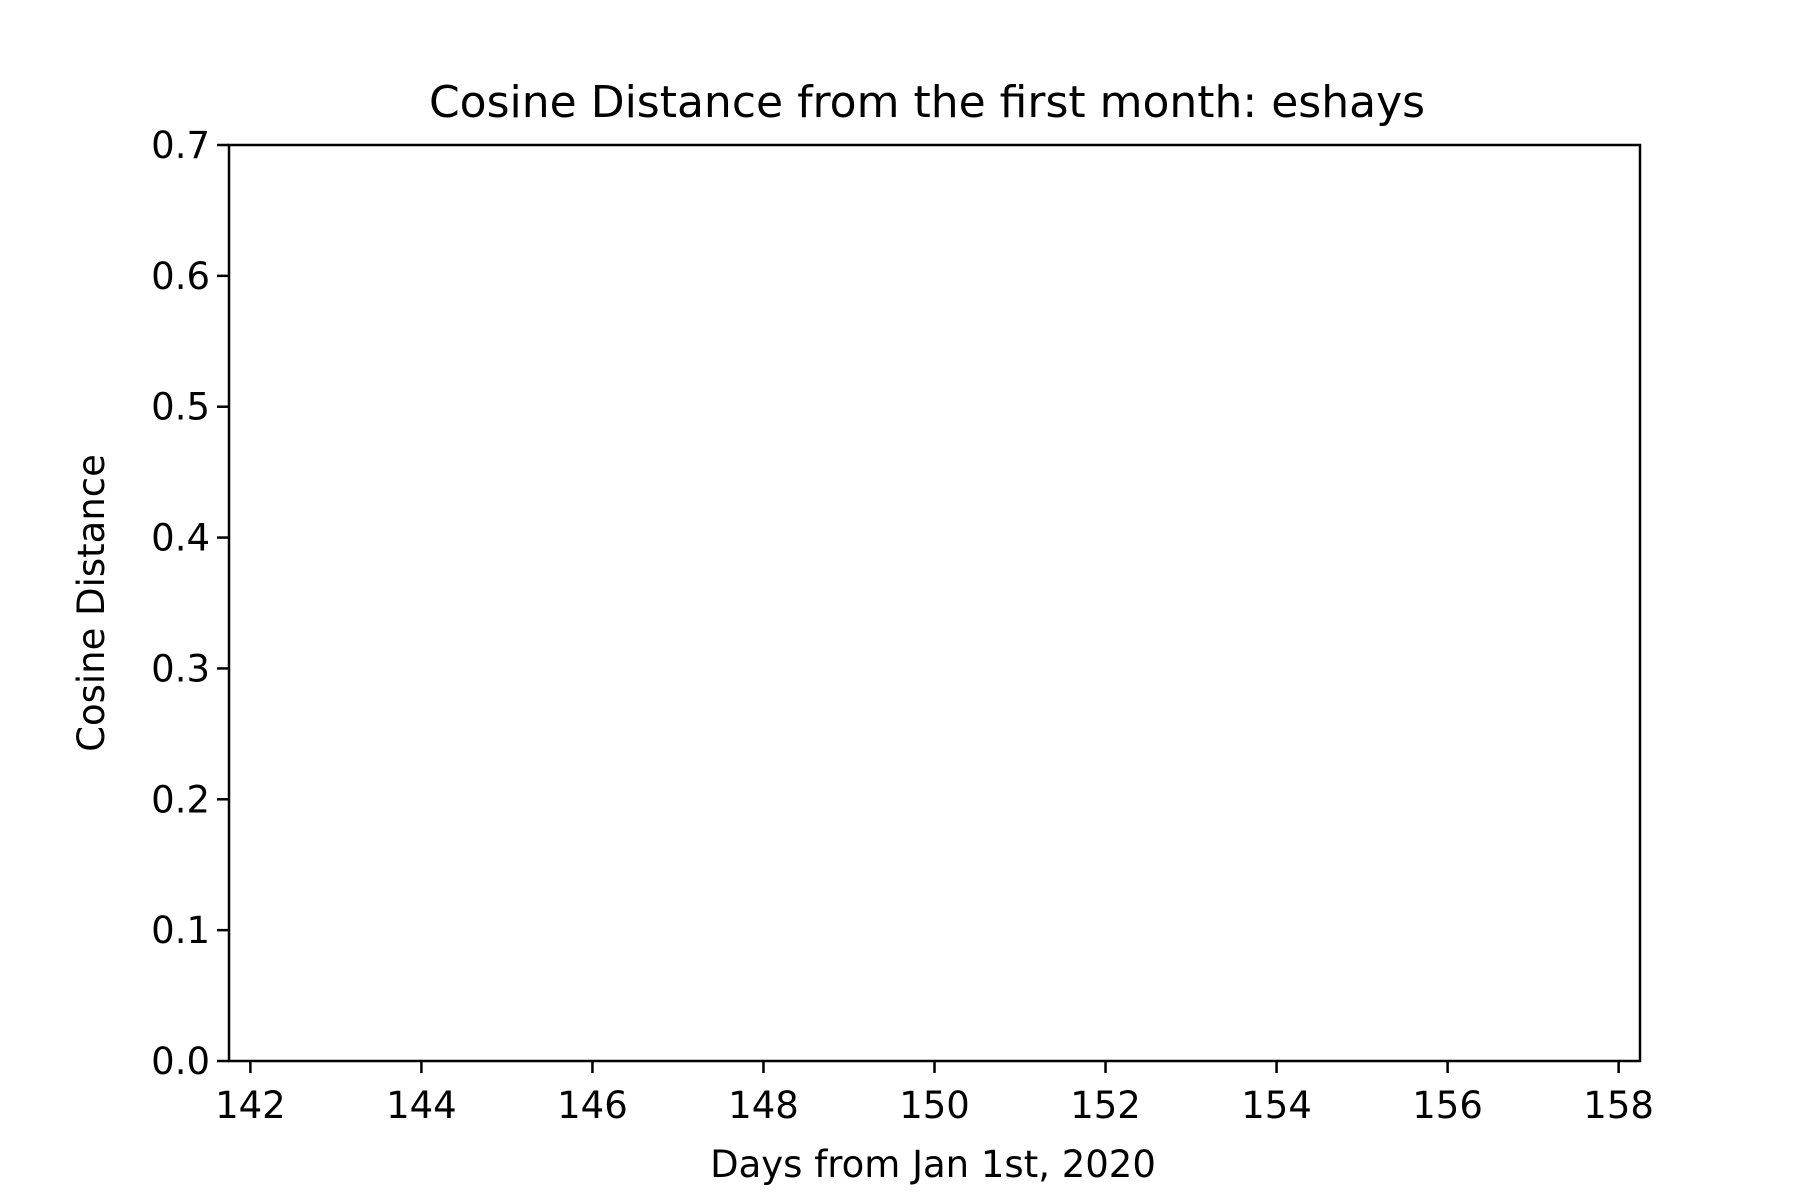 The height and width of the screenshot is (1200, 1800). What do you see at coordinates (190, 603) in the screenshot?
I see `y-axis-ticks: 0.0 0.1 0.2 0.3 0.4 0.5 0.6 0.7` at bounding box center [190, 603].